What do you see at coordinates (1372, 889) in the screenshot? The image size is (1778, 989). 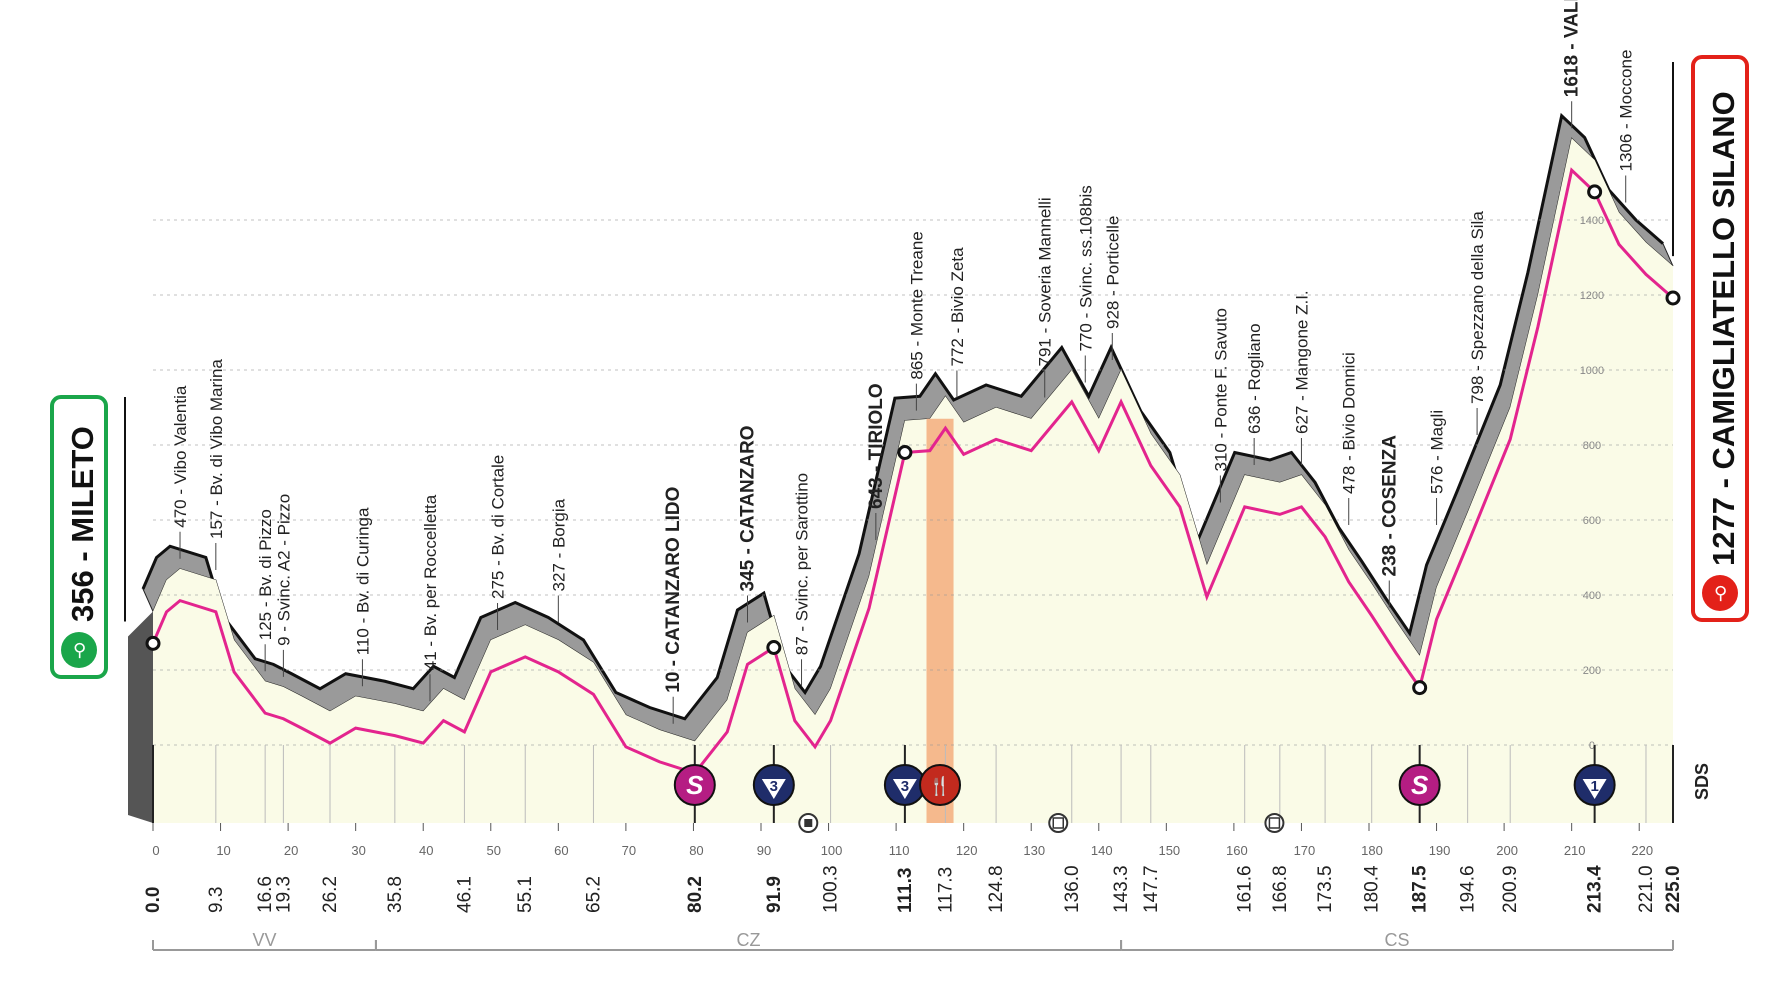 I see `distance-label: 180.4` at bounding box center [1372, 889].